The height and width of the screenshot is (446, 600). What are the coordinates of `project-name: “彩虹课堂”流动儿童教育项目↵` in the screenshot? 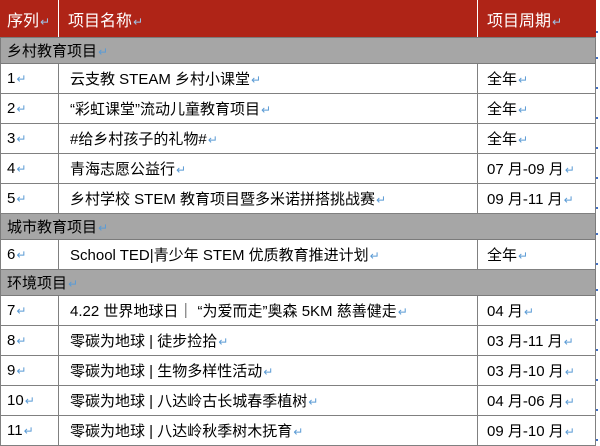 It's located at (171, 109).